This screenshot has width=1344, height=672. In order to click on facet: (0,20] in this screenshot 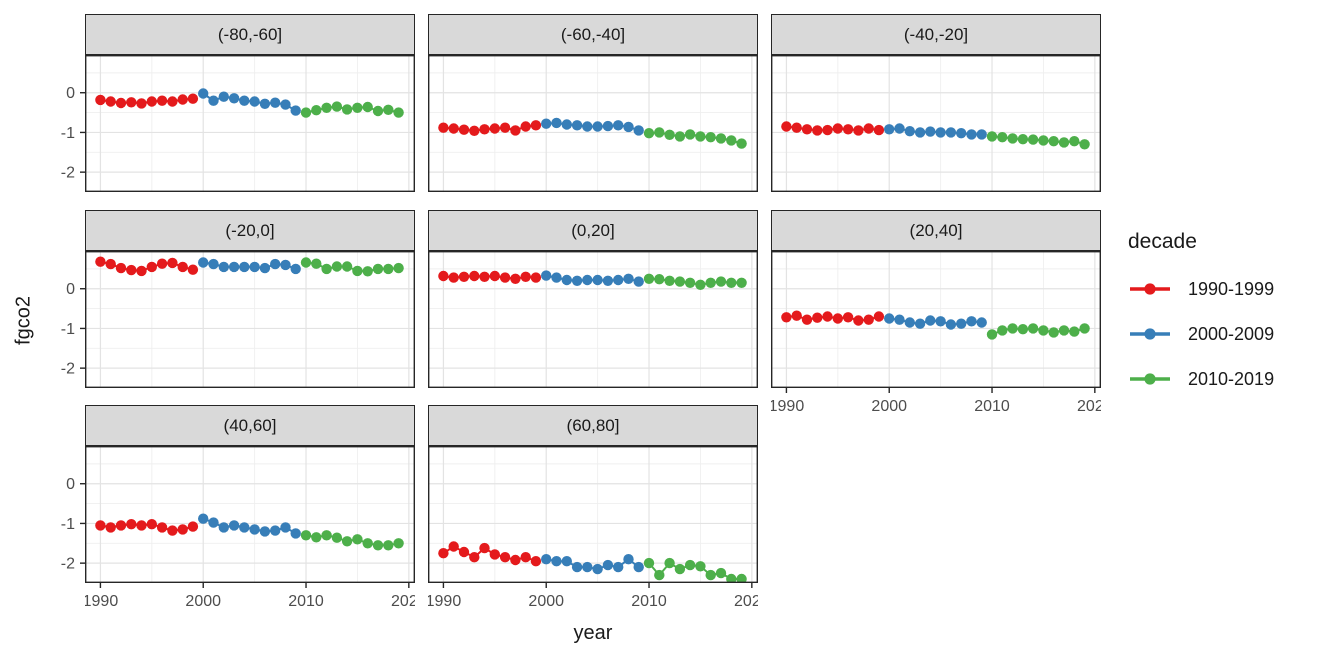, I will do `click(593, 299)`.